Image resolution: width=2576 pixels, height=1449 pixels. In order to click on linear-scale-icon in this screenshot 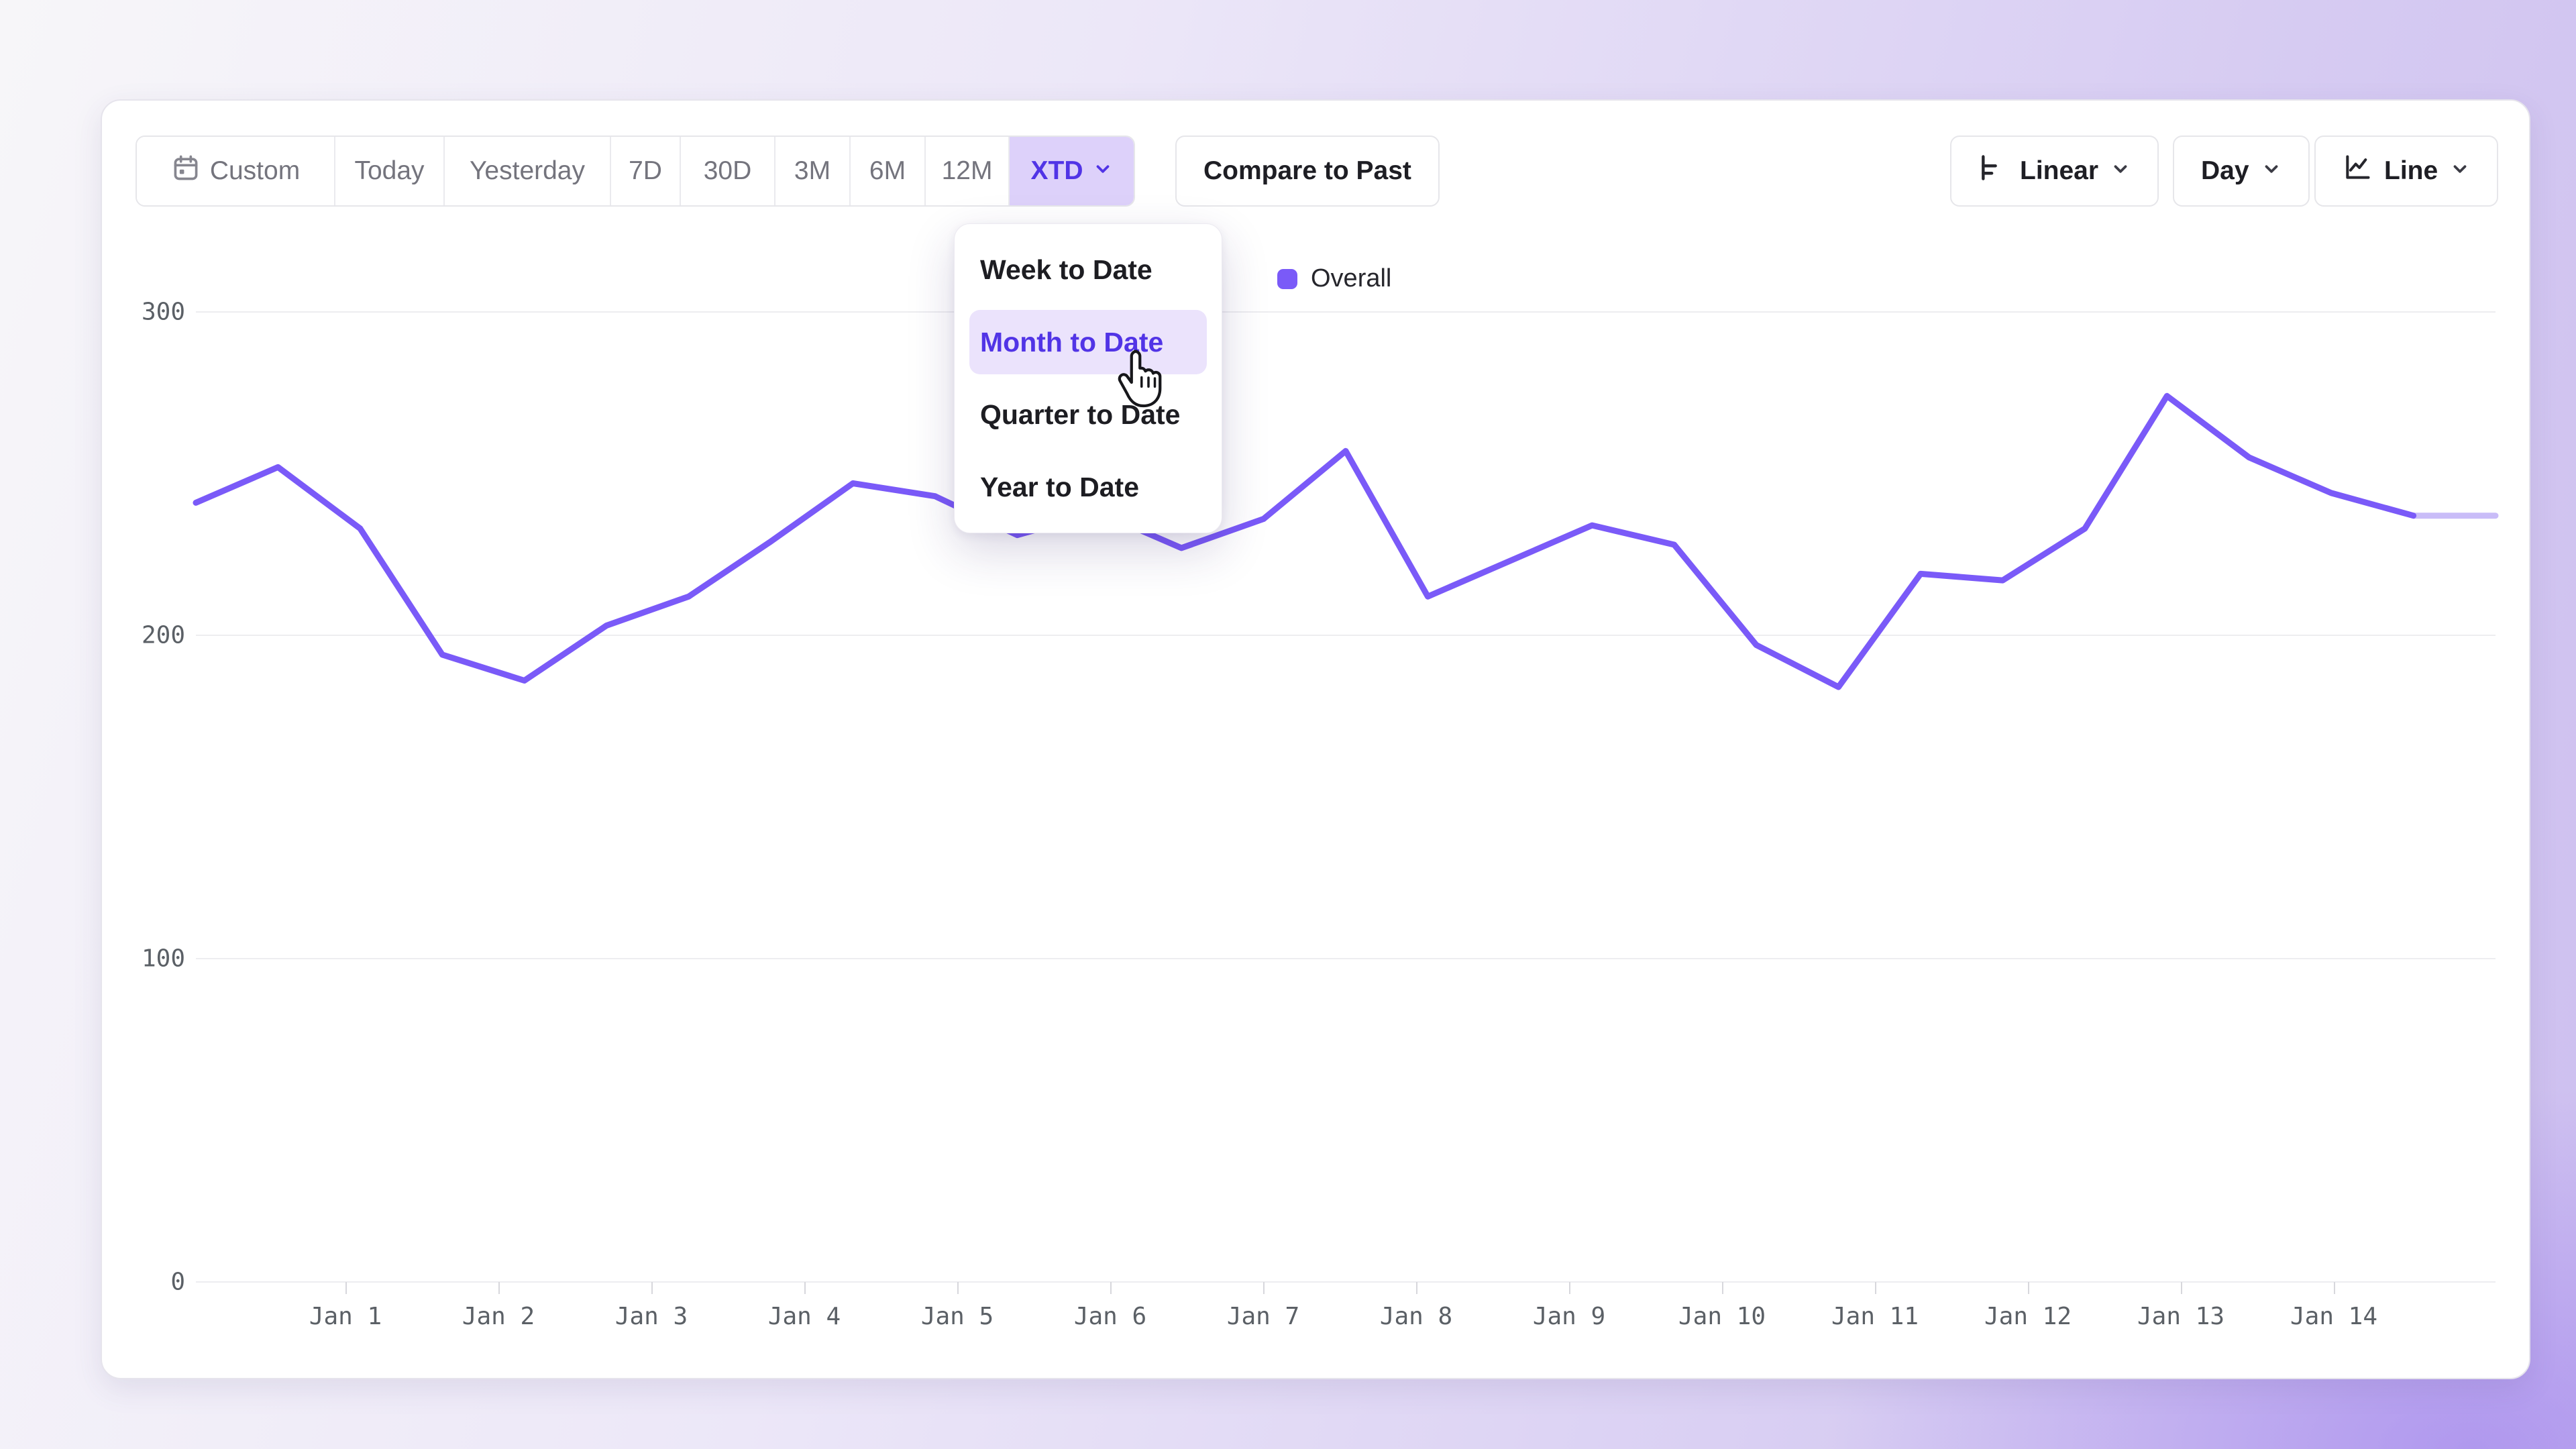, I will do `click(1993, 171)`.